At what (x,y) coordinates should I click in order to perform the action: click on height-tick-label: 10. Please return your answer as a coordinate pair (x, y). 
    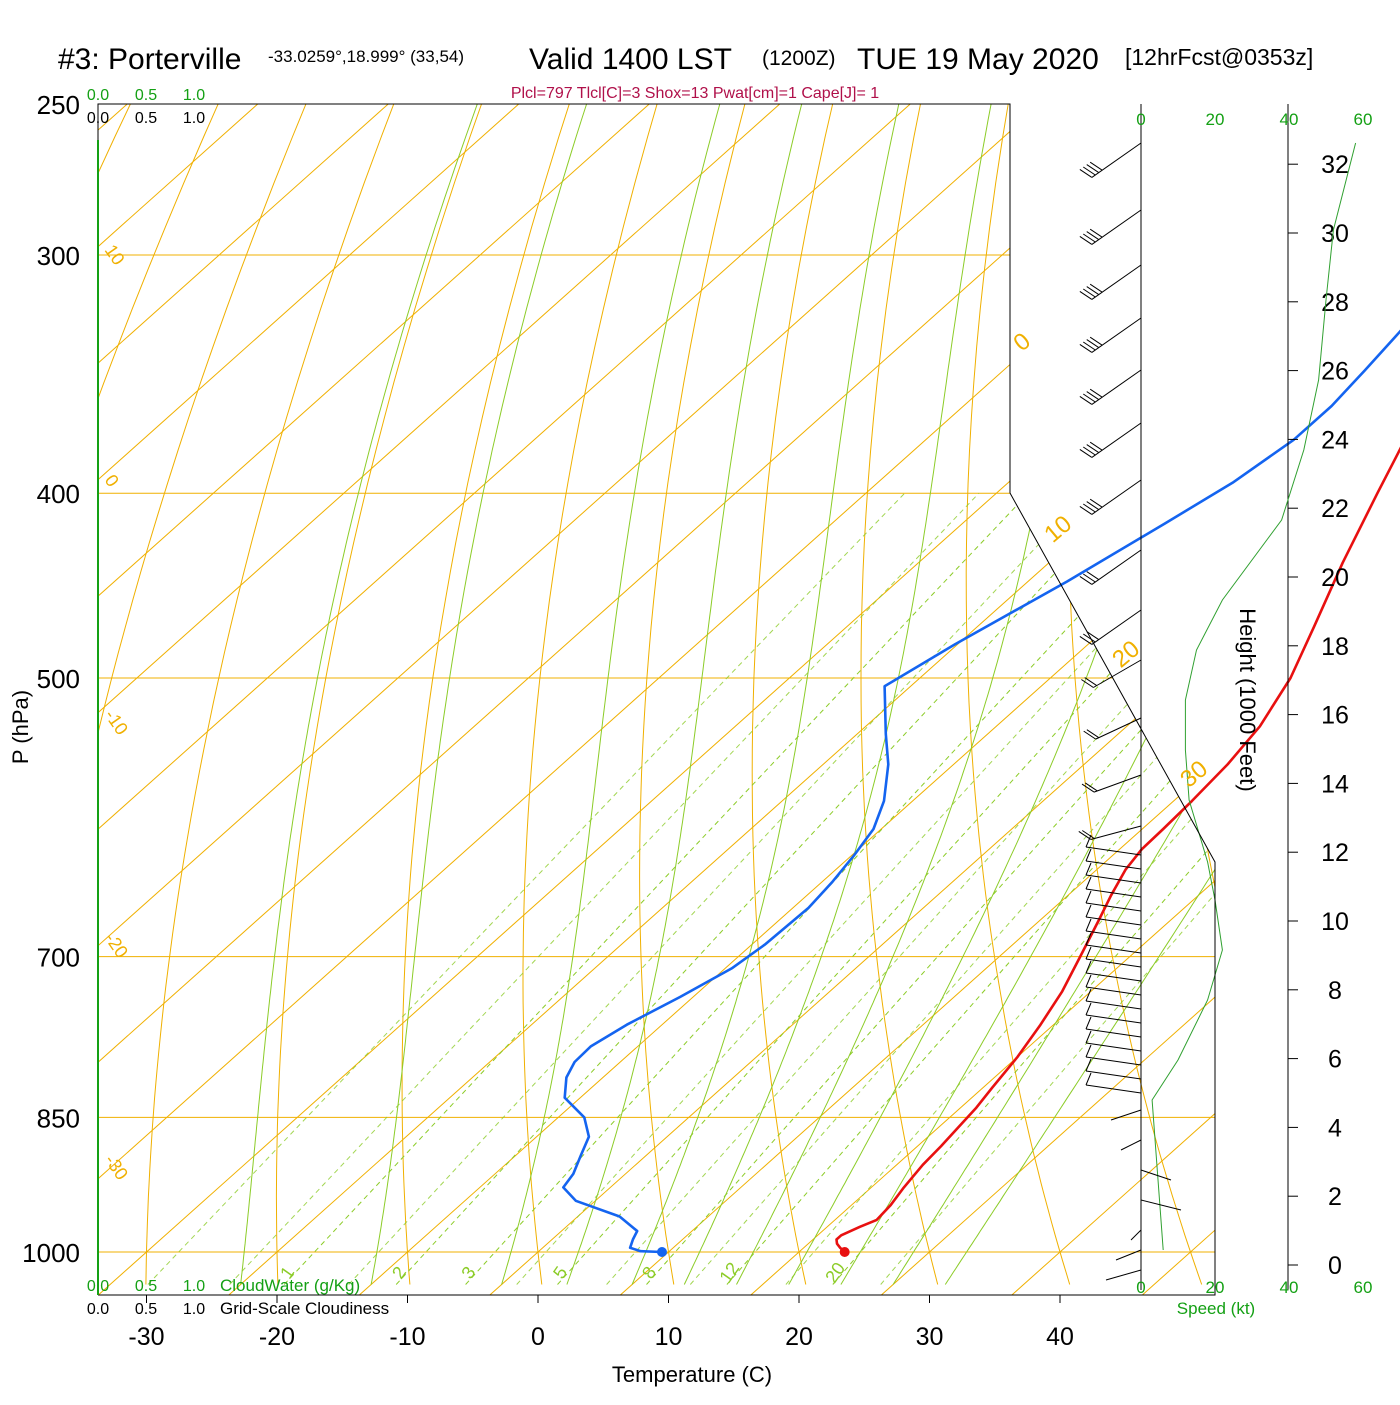
    Looking at the image, I should click on (1335, 922).